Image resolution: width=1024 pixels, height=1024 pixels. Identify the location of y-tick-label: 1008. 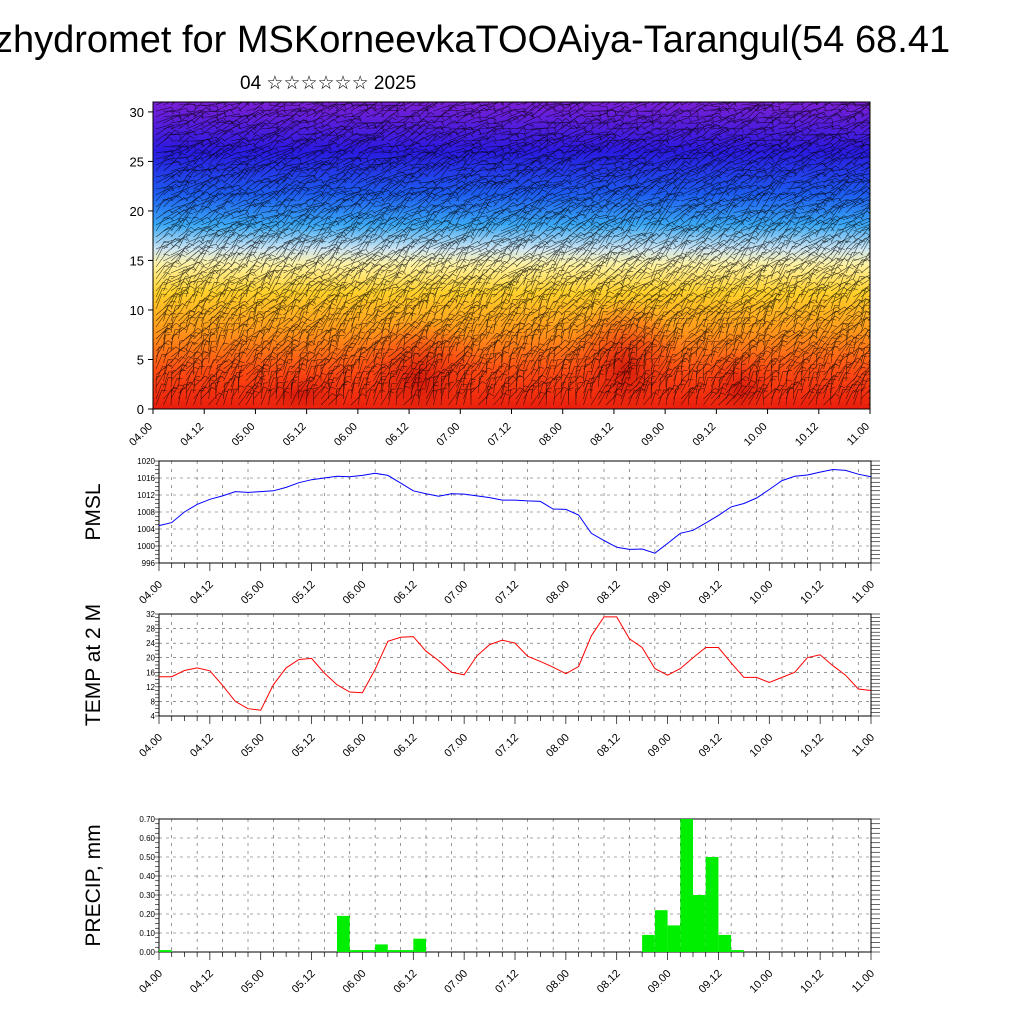
(146, 512).